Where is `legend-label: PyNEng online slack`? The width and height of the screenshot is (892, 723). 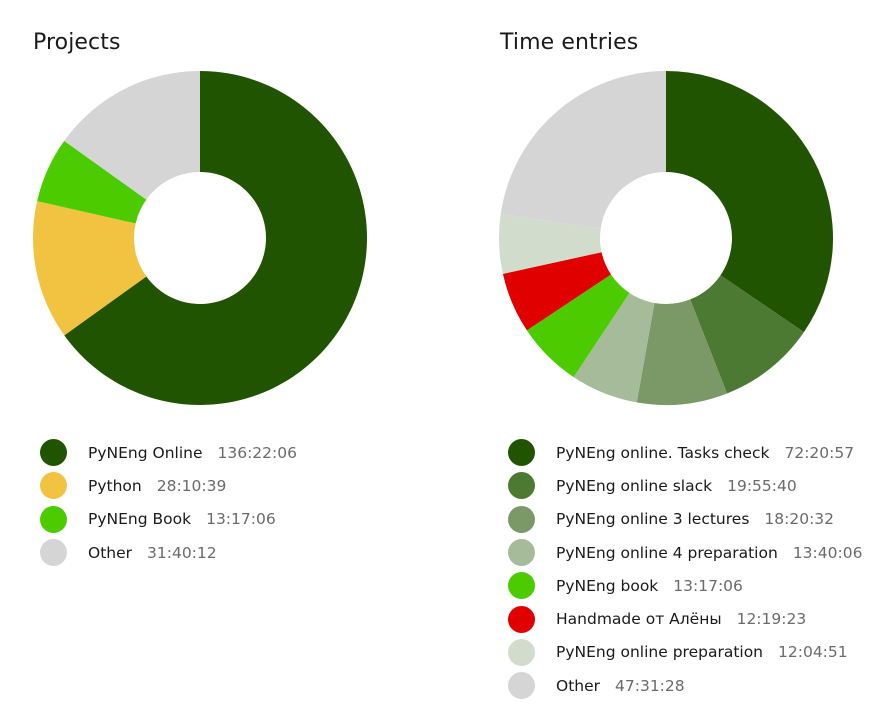 legend-label: PyNEng online slack is located at coordinates (634, 485).